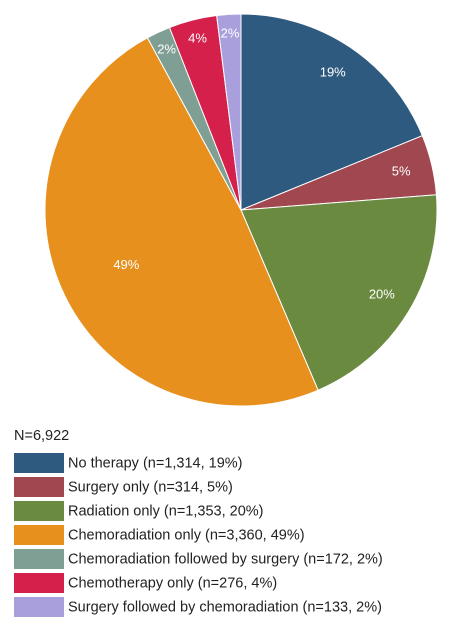  What do you see at coordinates (333, 72) in the screenshot?
I see `slice-label: 19%` at bounding box center [333, 72].